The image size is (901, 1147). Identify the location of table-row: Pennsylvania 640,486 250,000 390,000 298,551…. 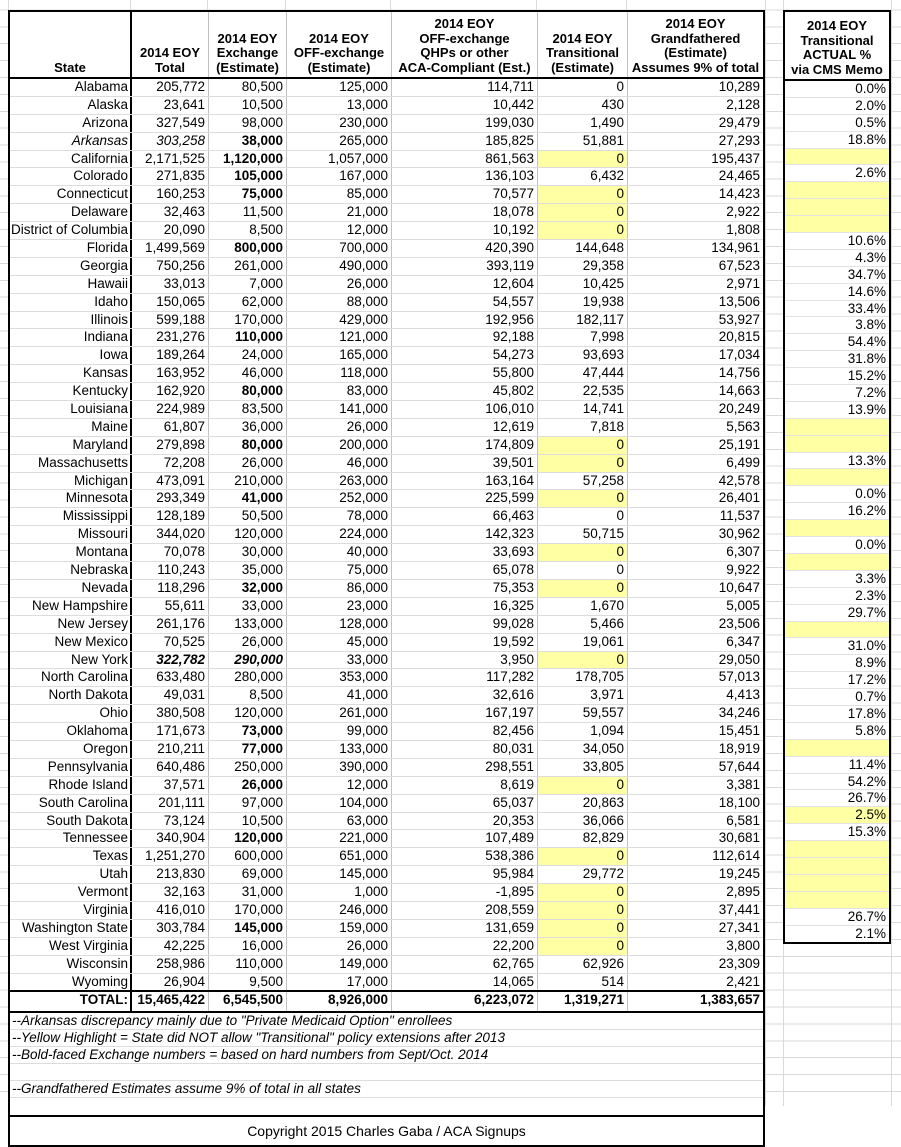
(386, 767).